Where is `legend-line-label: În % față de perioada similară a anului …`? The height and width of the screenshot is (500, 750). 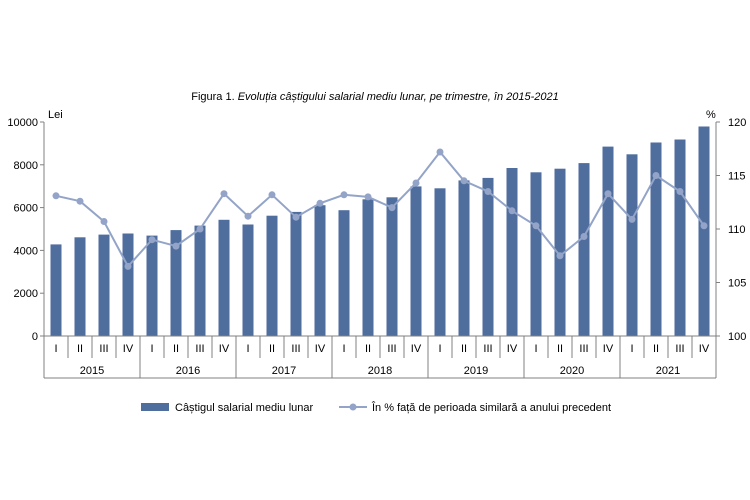
legend-line-label: În % față de perioada similară a anului … is located at coordinates (491, 407).